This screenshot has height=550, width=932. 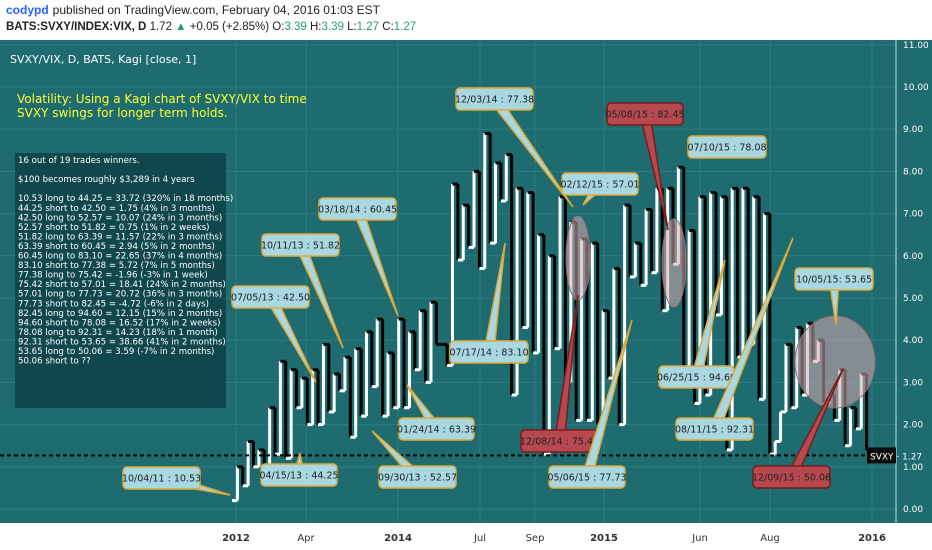 I want to click on callout: 09/30/13 : 52.57, so click(x=414, y=459).